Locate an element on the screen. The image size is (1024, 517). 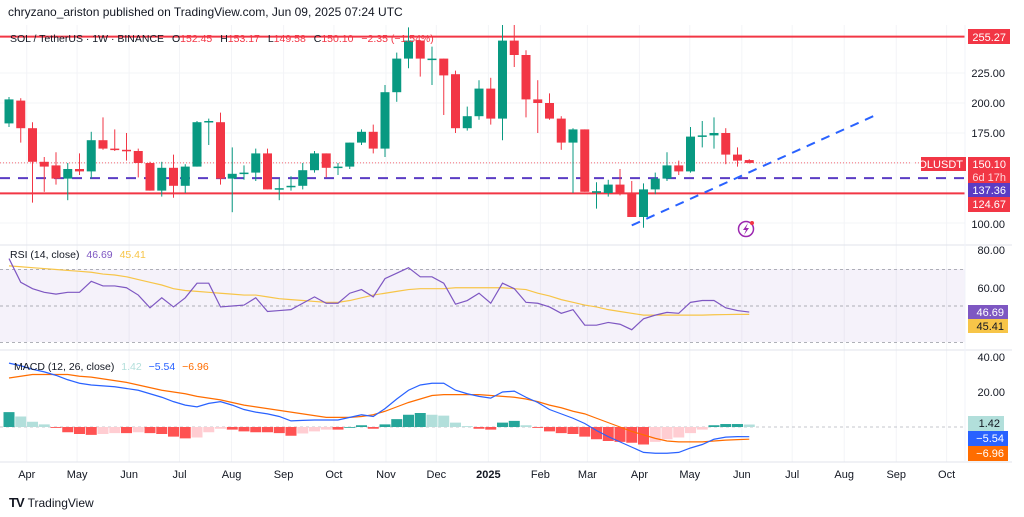
rsi-tick: 60.00 is located at coordinates (991, 289).